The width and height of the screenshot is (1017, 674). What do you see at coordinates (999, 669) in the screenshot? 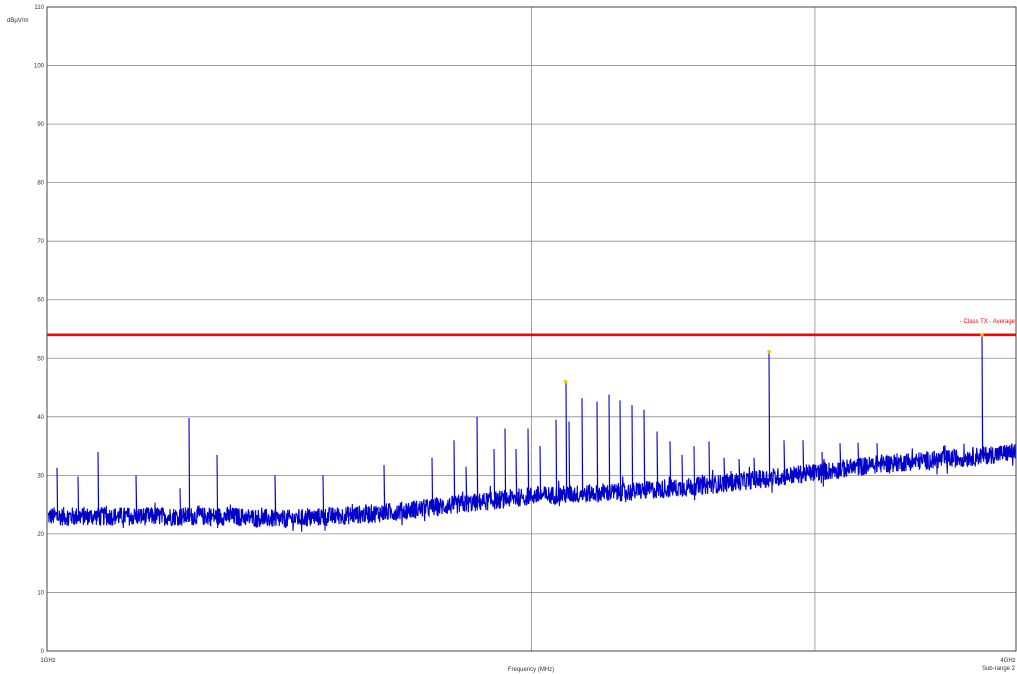
I see `sub-range-label: Sub-range 2` at bounding box center [999, 669].